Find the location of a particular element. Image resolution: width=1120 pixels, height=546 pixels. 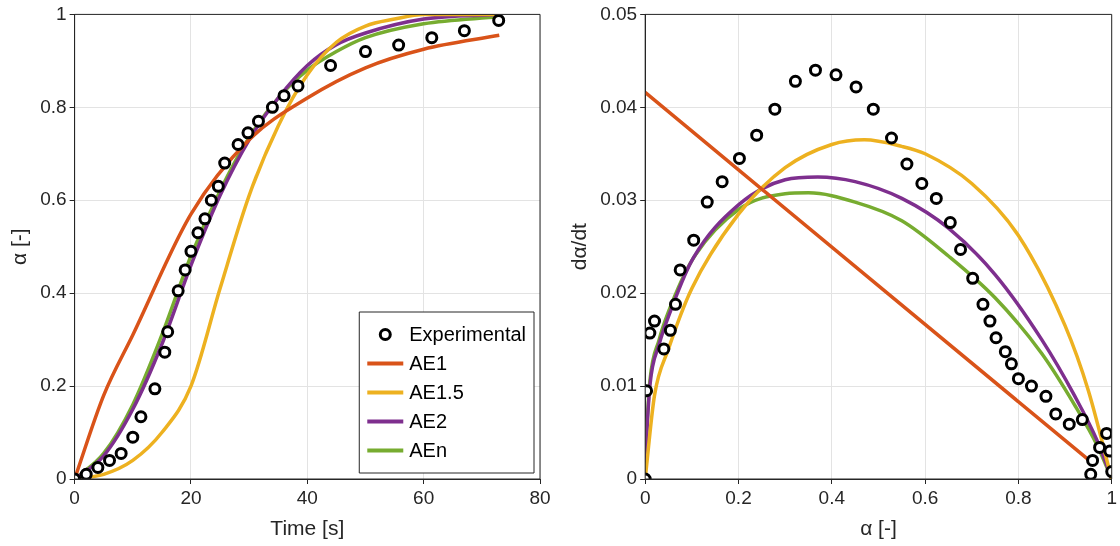

x-tick-label: 80 is located at coordinates (540, 497).